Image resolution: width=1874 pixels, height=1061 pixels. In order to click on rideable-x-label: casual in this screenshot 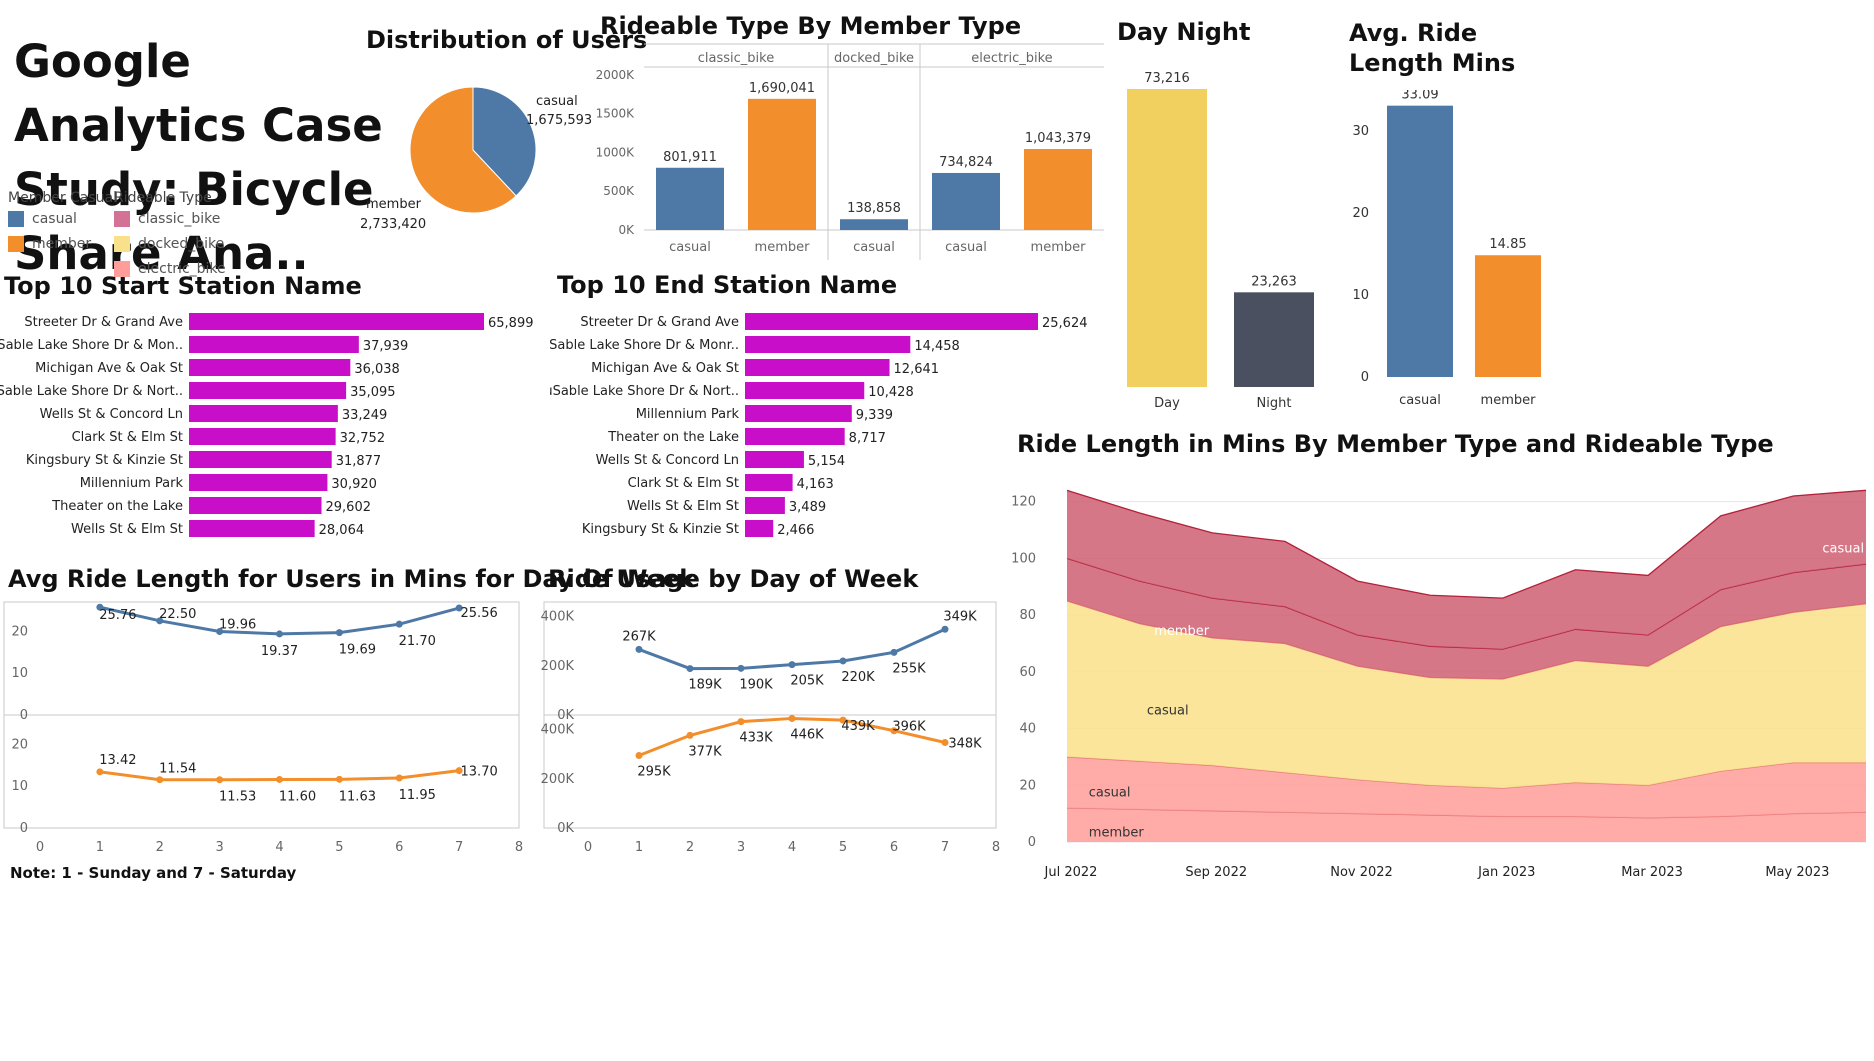, I will do `click(874, 247)`.